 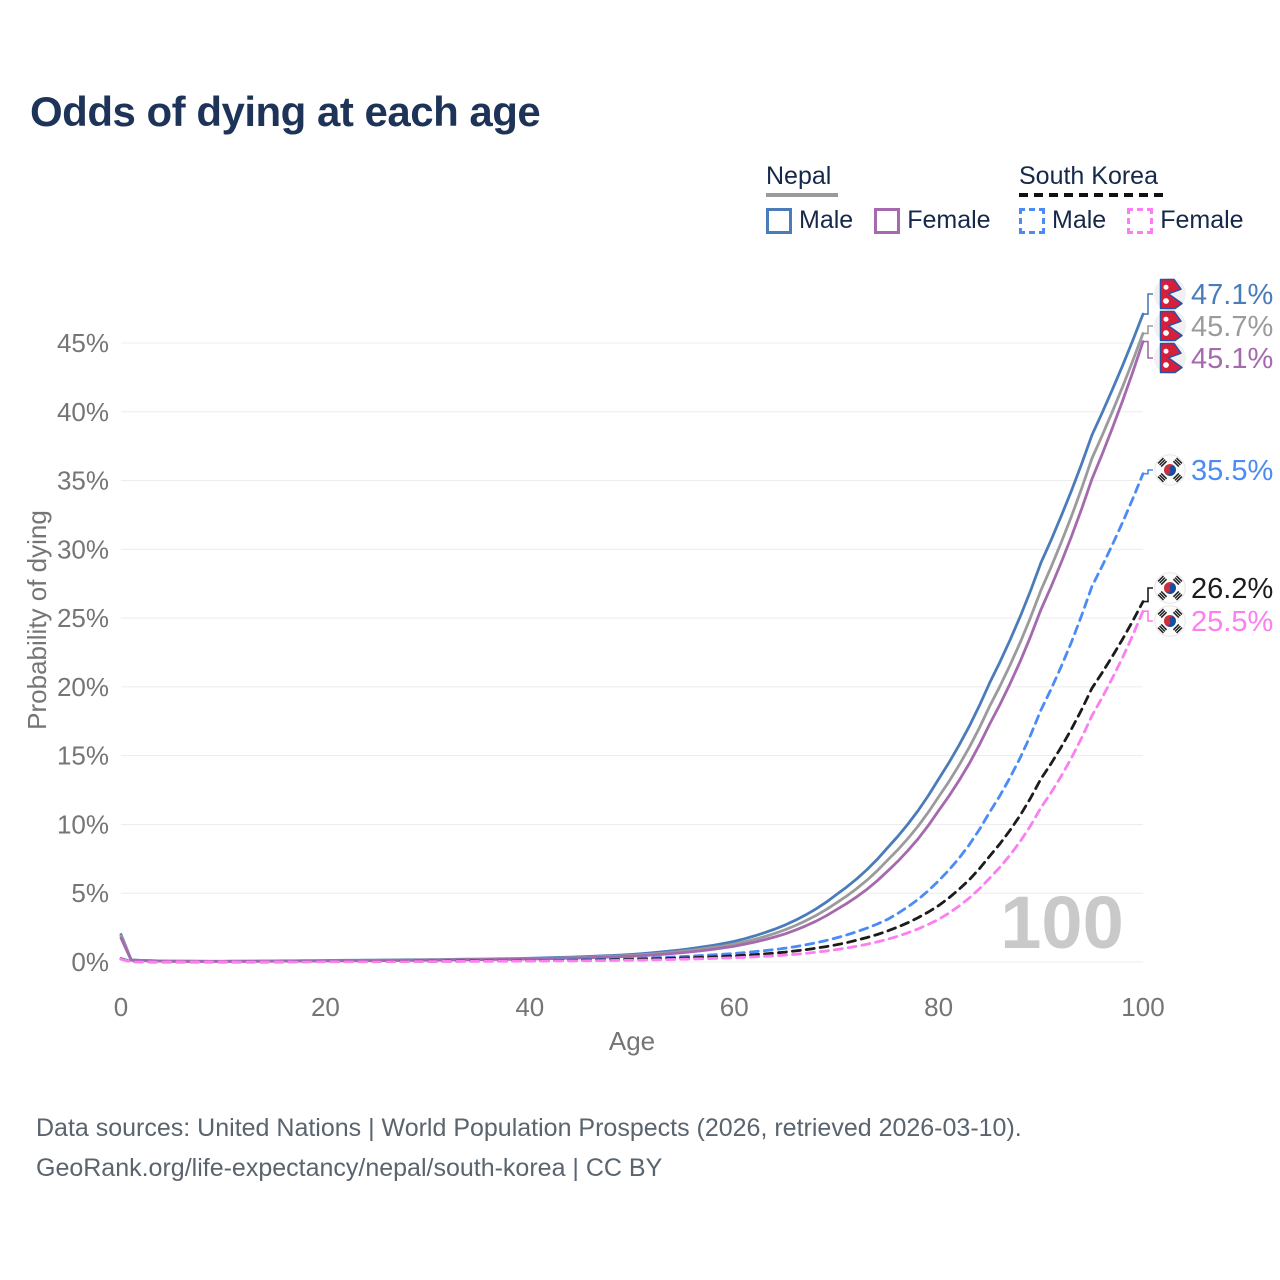 I want to click on x-tick-label: 100, so click(x=1142, y=1007).